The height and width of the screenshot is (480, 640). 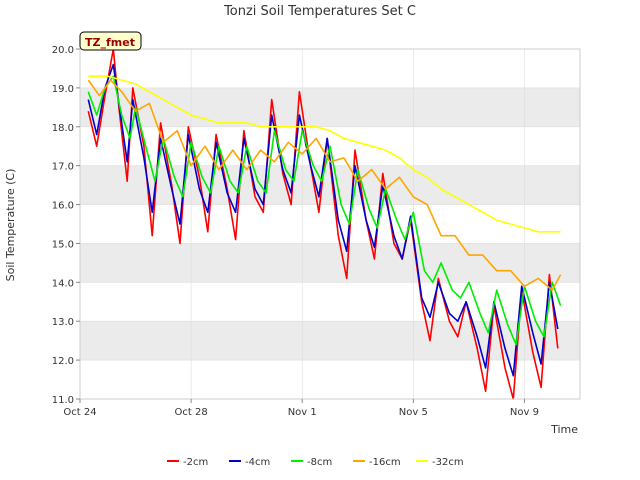 I want to click on legend-label: -16cm, so click(x=385, y=462).